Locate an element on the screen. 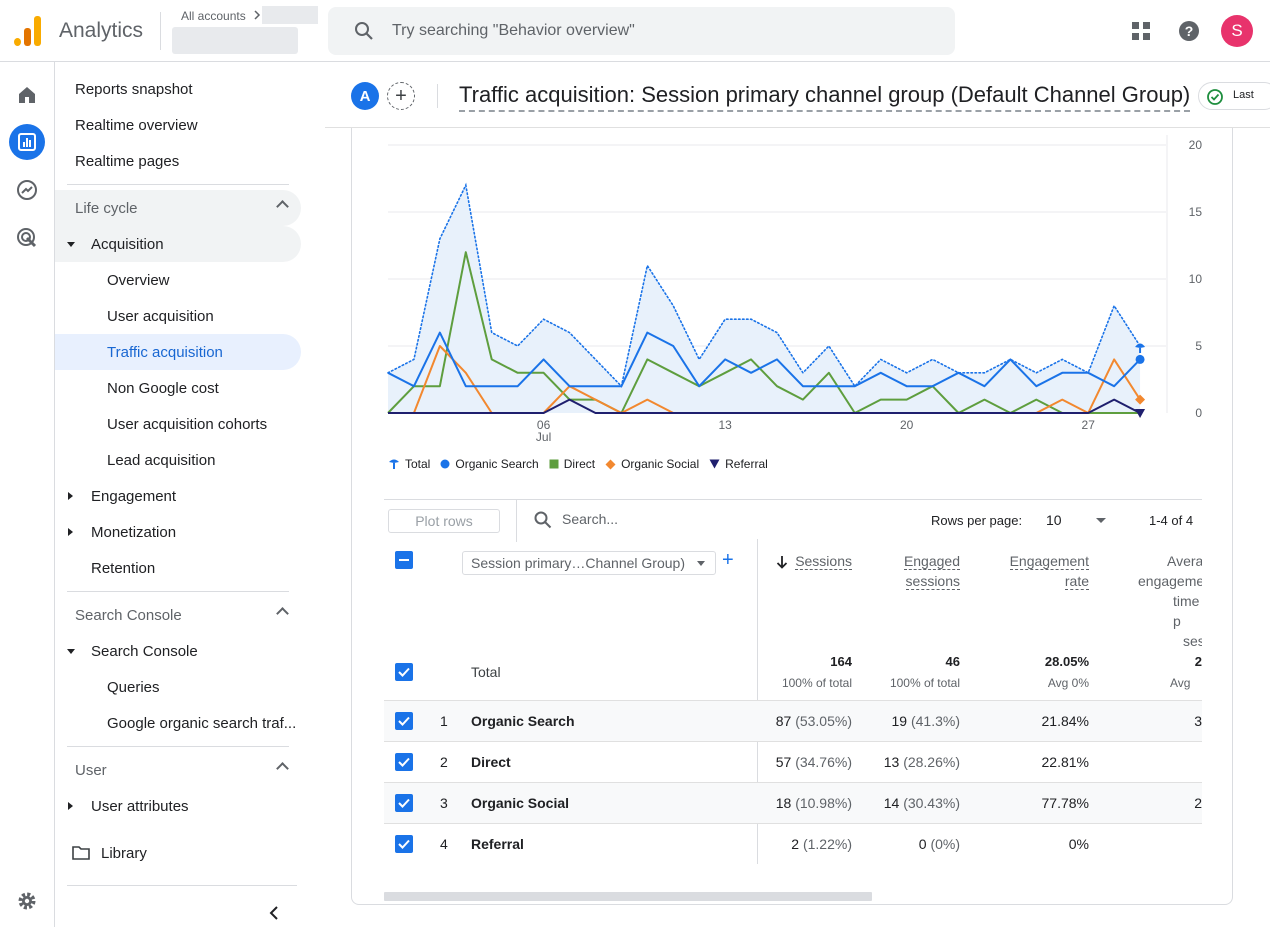  dimension-select-label: Session primary…Channel Group) is located at coordinates (578, 563).